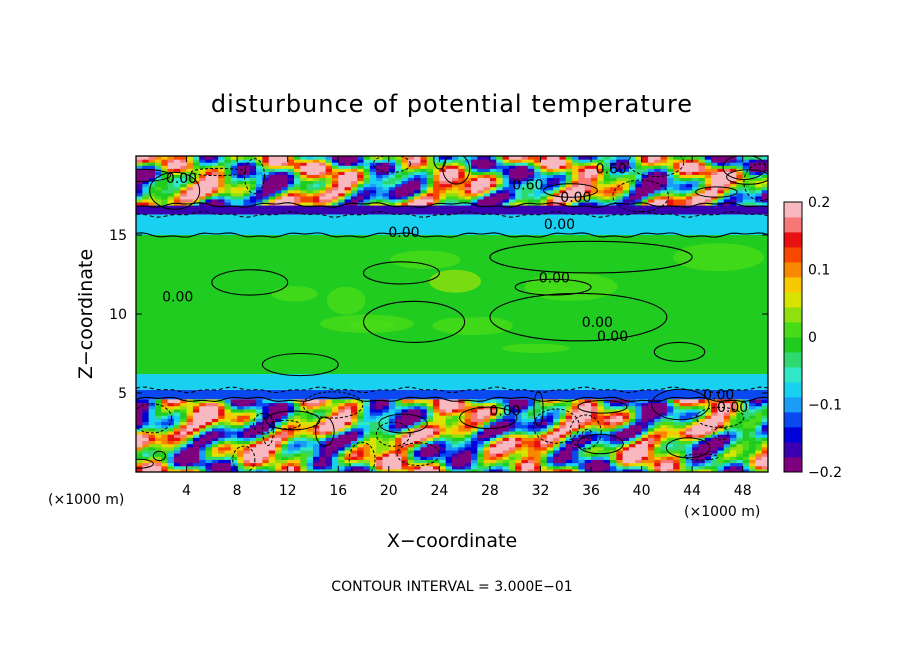  What do you see at coordinates (439, 491) in the screenshot?
I see `x-tick-label: 24` at bounding box center [439, 491].